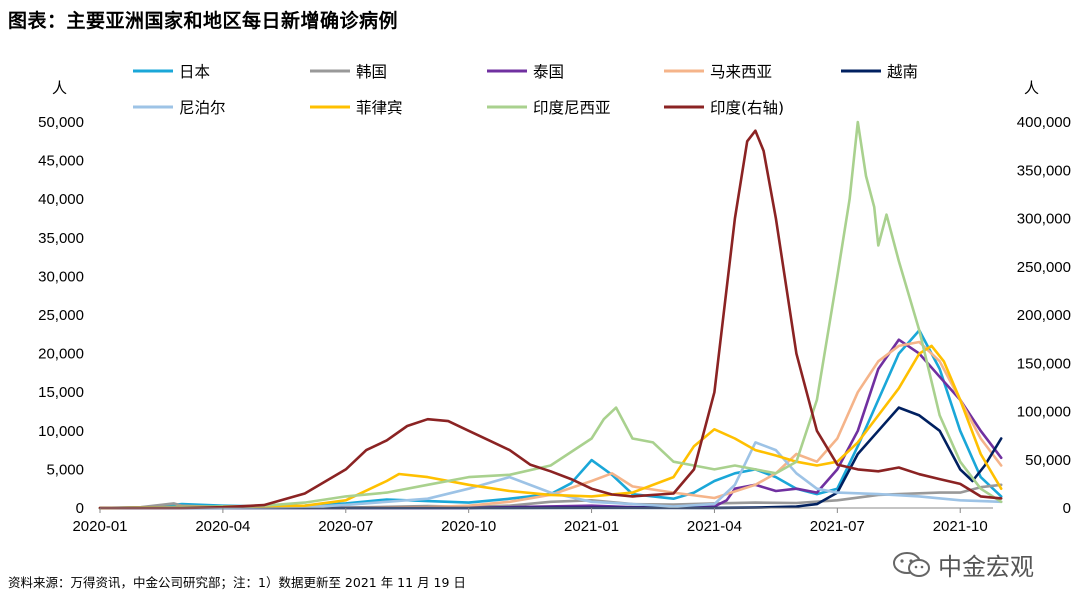 This screenshot has width=1080, height=608. I want to click on y-left-tick-label: 30,000, so click(61, 276).